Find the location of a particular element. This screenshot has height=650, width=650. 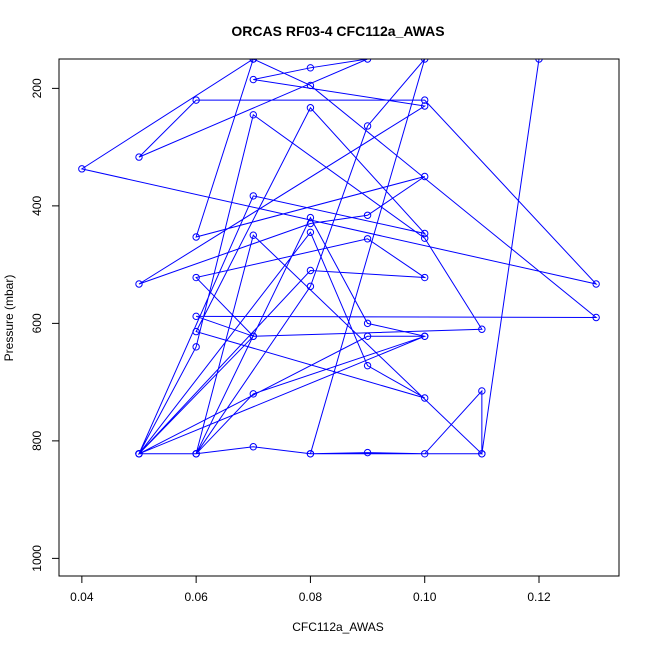

x-tick-label: 0.10 is located at coordinates (425, 597).